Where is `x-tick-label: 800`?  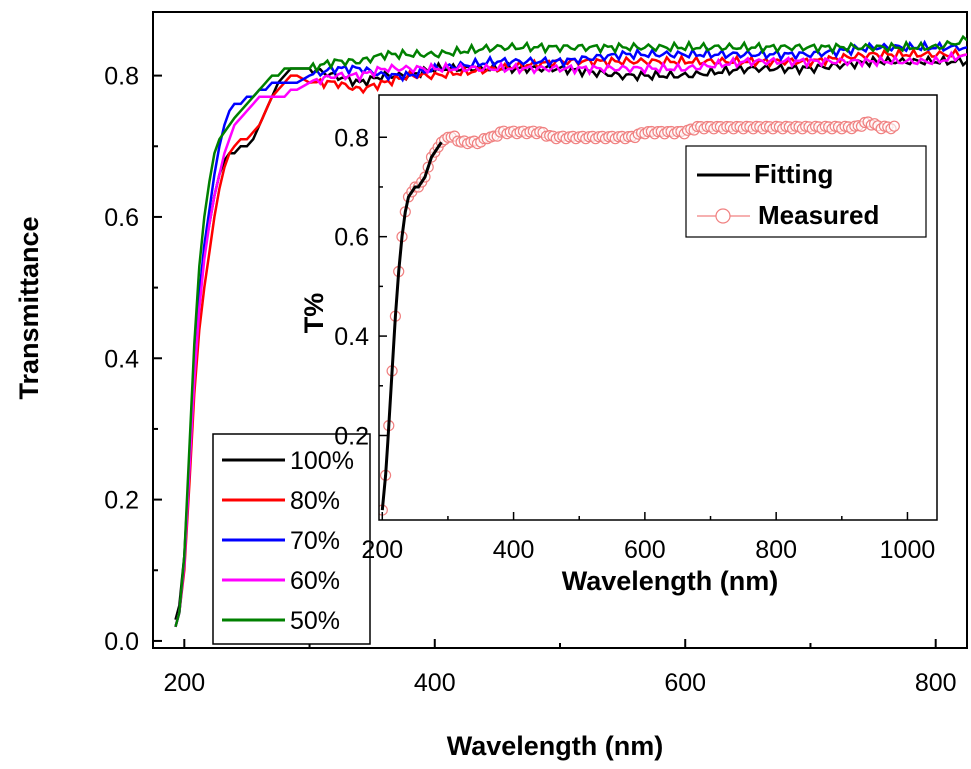 x-tick-label: 800 is located at coordinates (936, 683).